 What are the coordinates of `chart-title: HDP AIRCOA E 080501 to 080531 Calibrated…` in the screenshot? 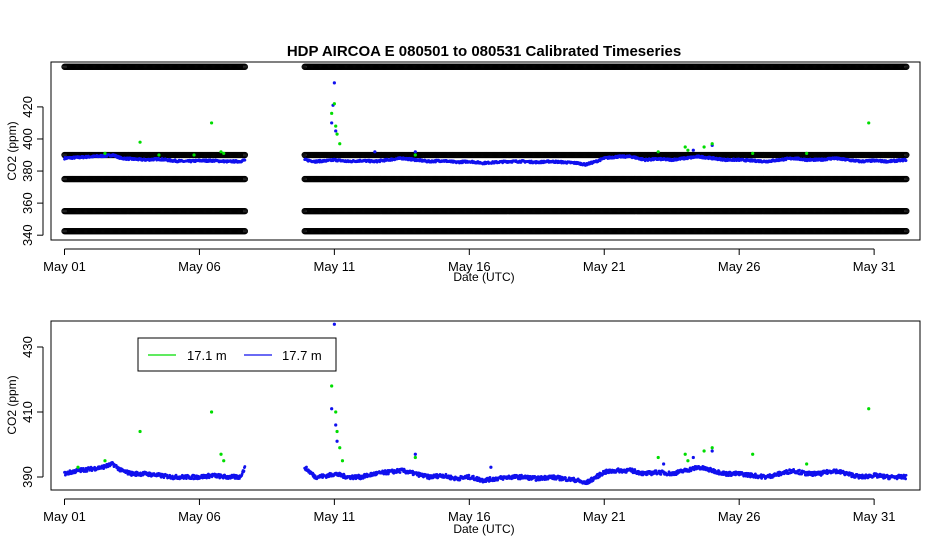 It's located at (484, 51).